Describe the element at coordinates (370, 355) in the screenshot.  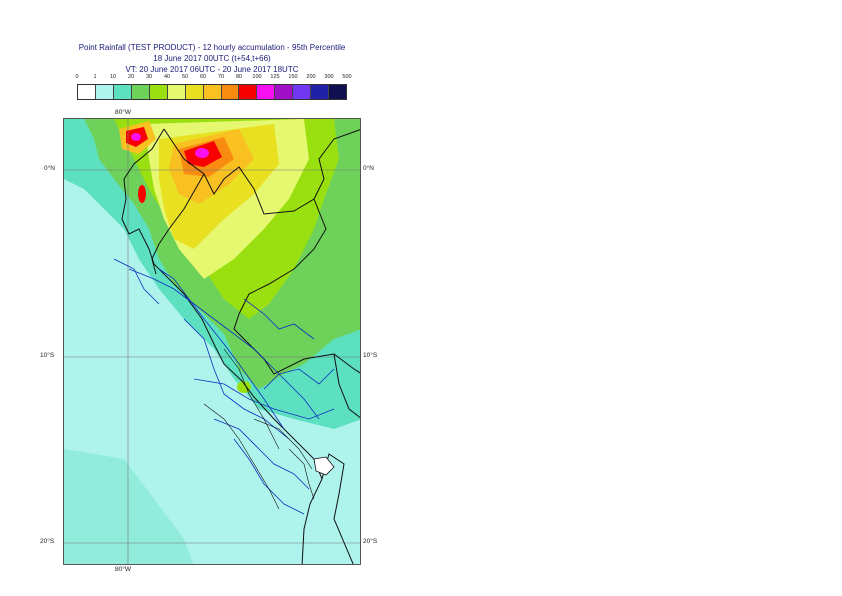
I see `lat-label-right-10: 10°S` at that location.